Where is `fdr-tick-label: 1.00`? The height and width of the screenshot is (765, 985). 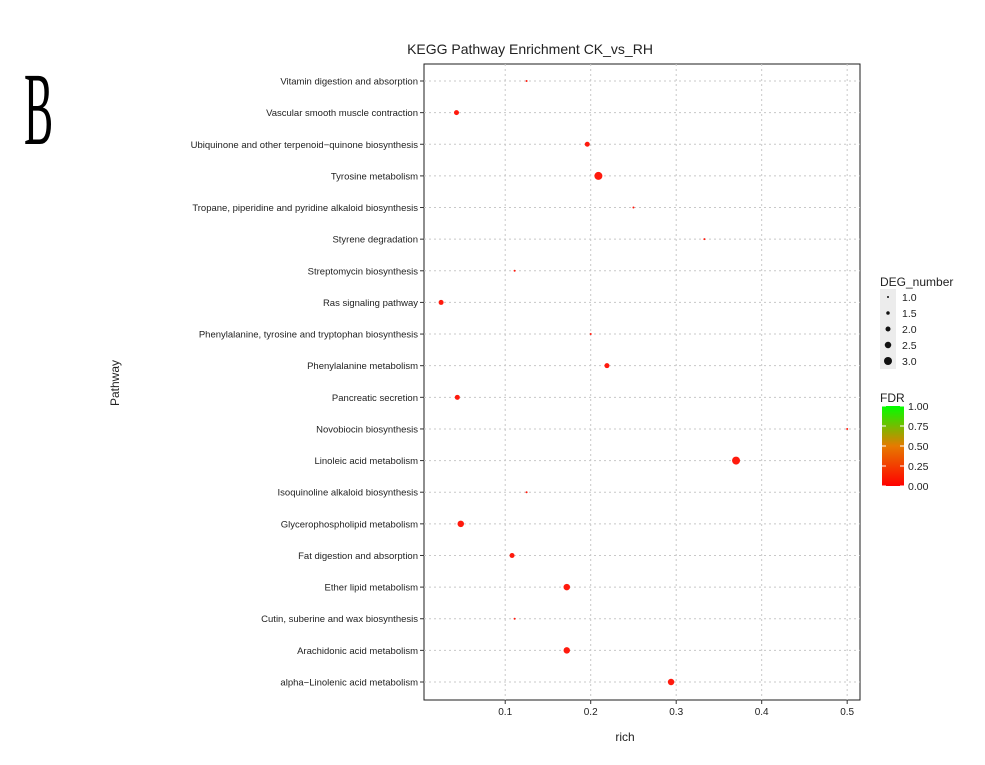
fdr-tick-label: 1.00 is located at coordinates (918, 407).